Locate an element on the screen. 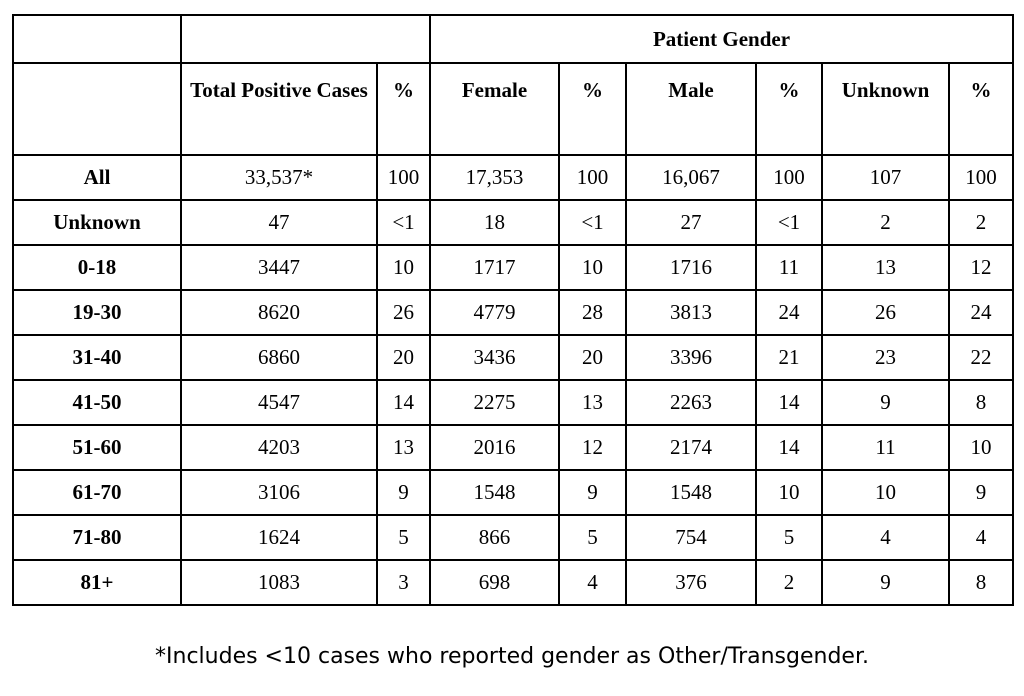  table-cell: 698 is located at coordinates (494, 582).